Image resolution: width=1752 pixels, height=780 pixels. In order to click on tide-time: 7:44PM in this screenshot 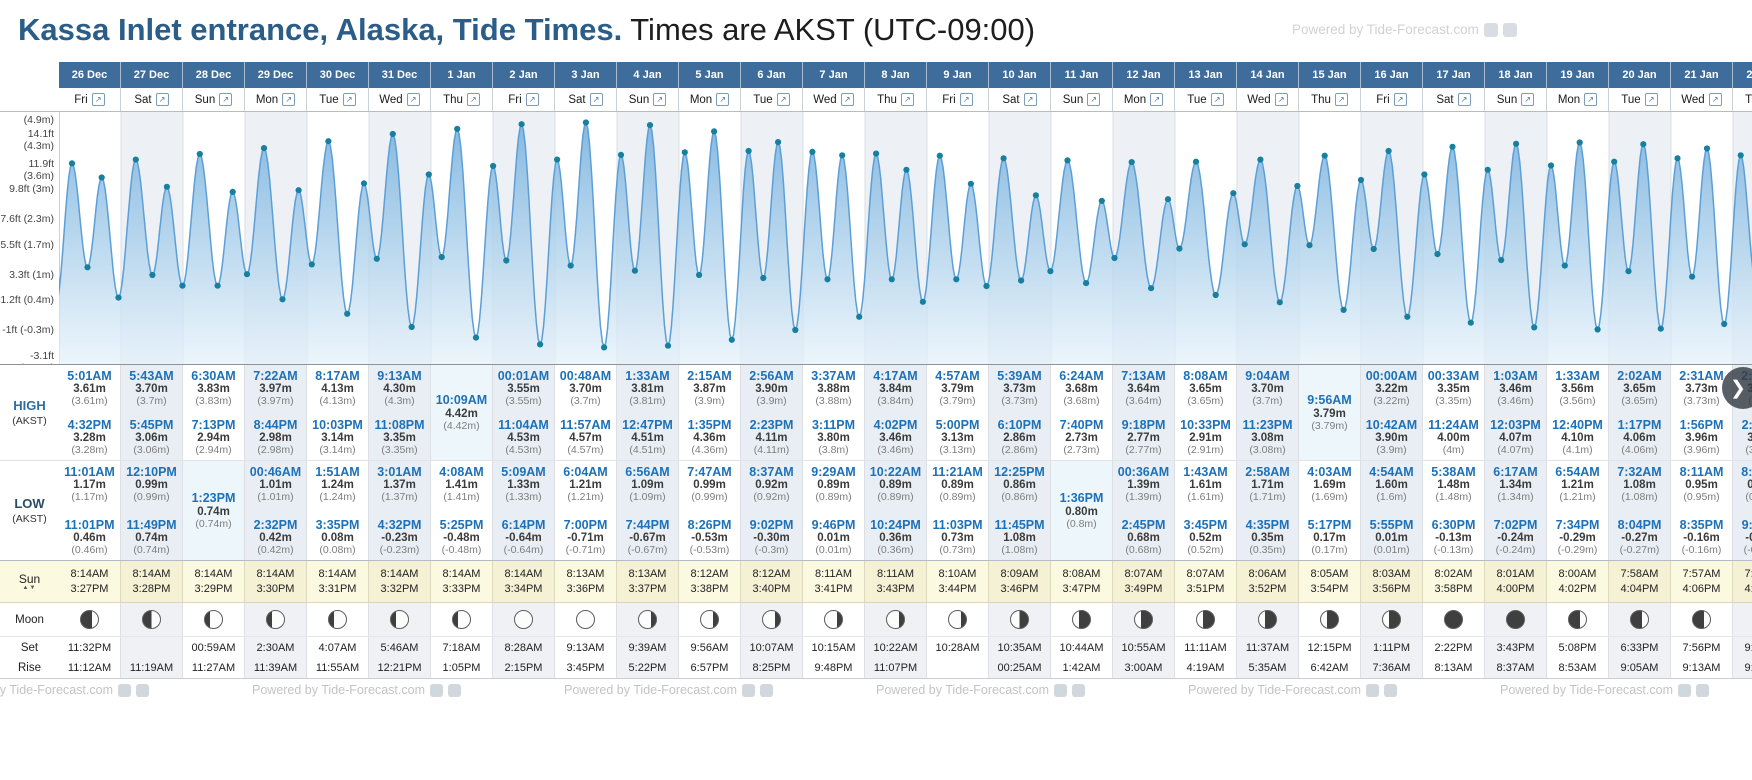, I will do `click(647, 524)`.